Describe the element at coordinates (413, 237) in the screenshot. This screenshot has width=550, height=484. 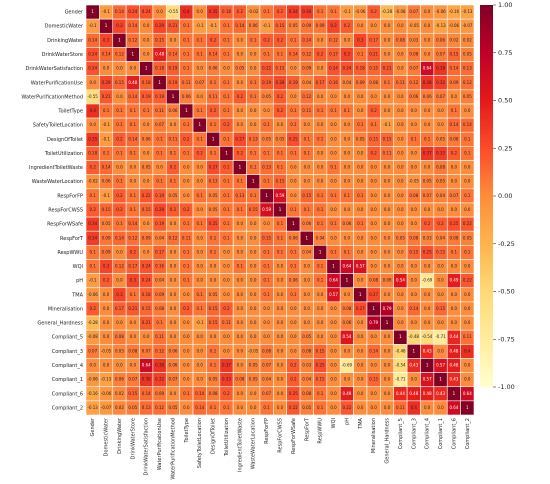
I see `cell-value-label: 0.08` at that location.